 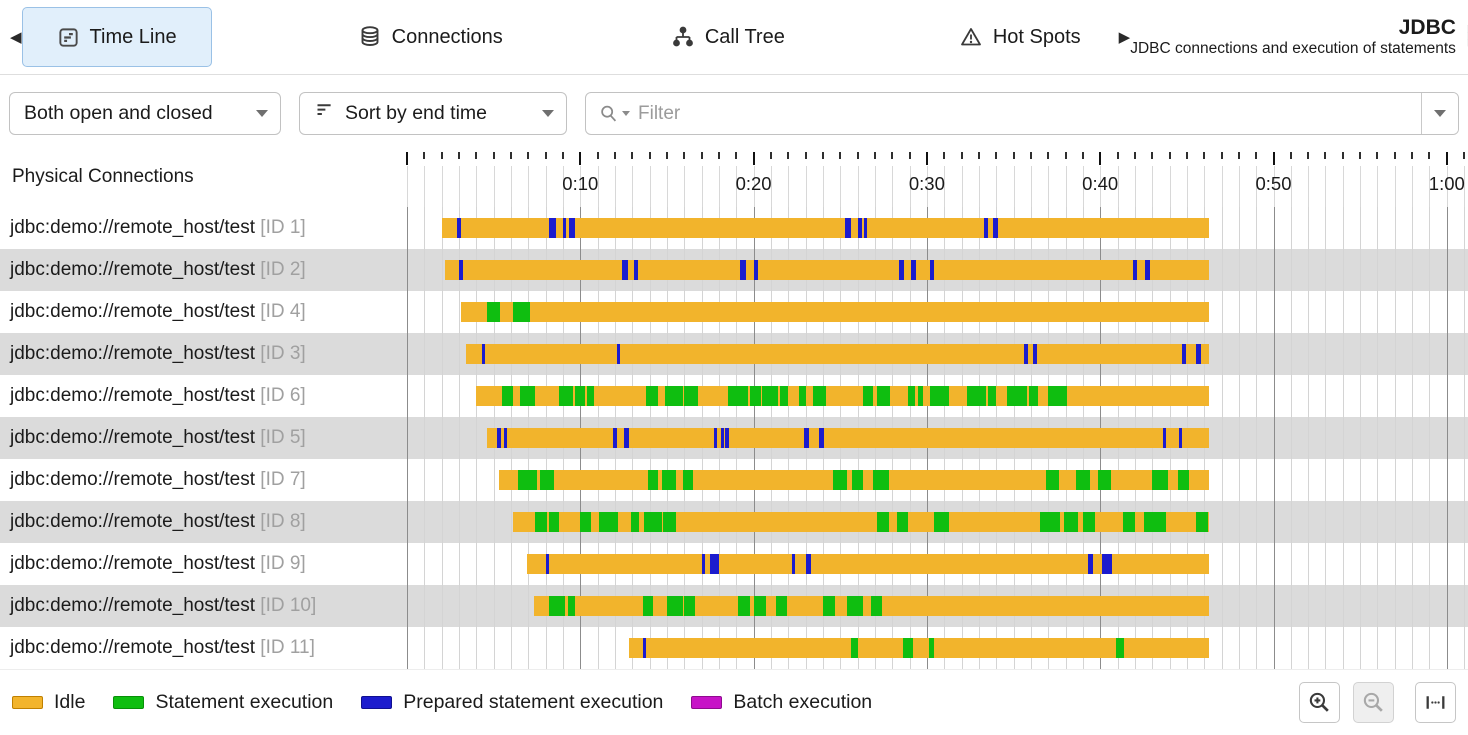 I want to click on connection-state-select: Both open and closed, so click(x=145, y=113).